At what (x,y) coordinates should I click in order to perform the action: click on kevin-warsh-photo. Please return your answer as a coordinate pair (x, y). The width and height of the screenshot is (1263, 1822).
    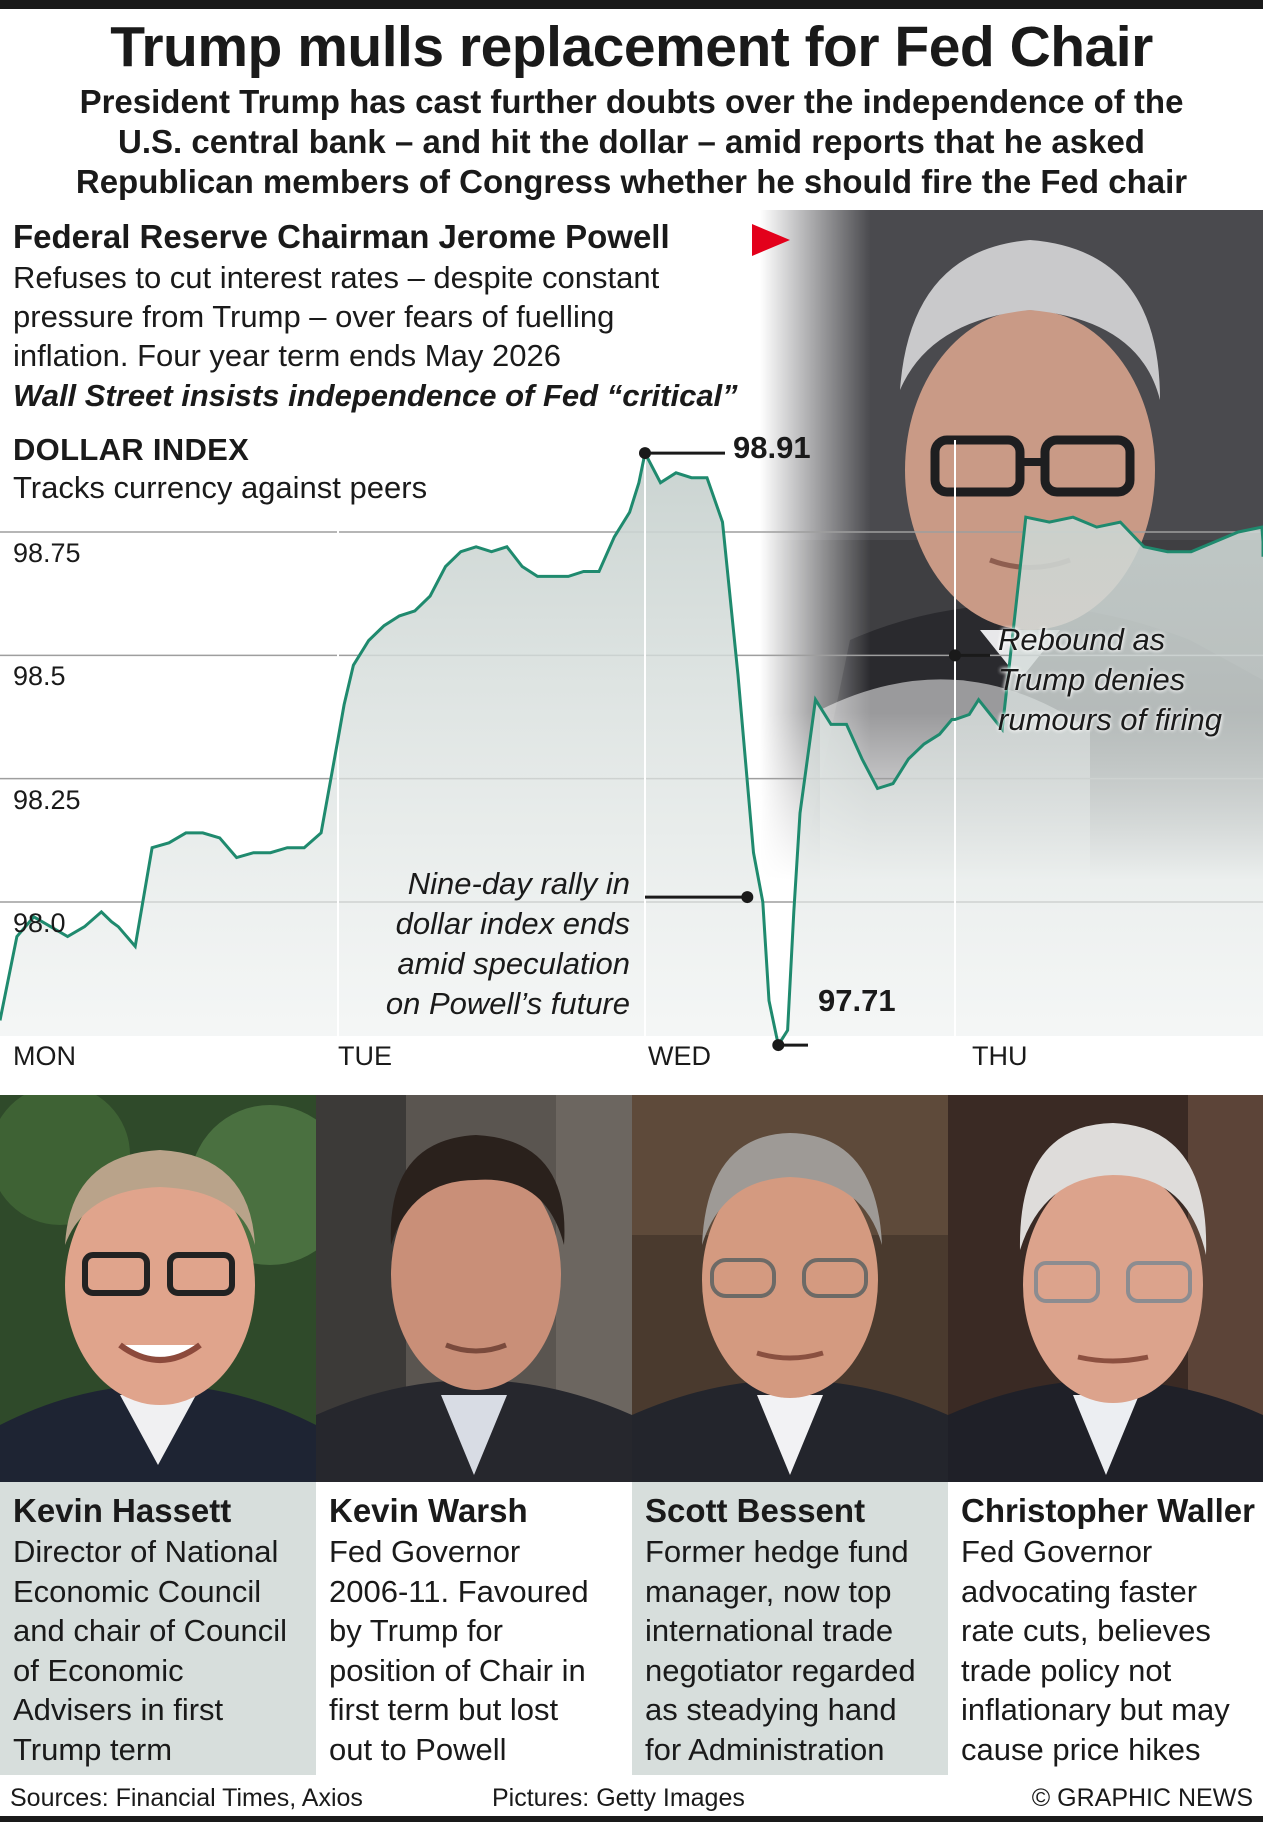
    Looking at the image, I should click on (474, 1288).